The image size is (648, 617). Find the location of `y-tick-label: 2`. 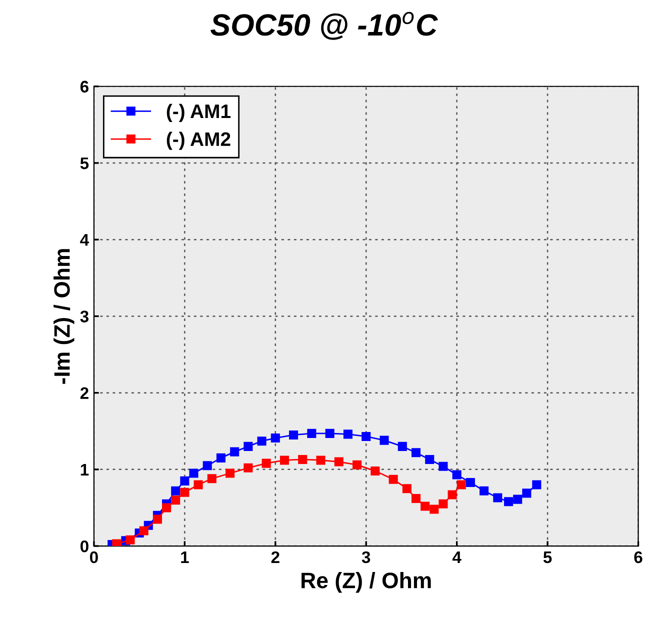

y-tick-label: 2 is located at coordinates (84, 393).